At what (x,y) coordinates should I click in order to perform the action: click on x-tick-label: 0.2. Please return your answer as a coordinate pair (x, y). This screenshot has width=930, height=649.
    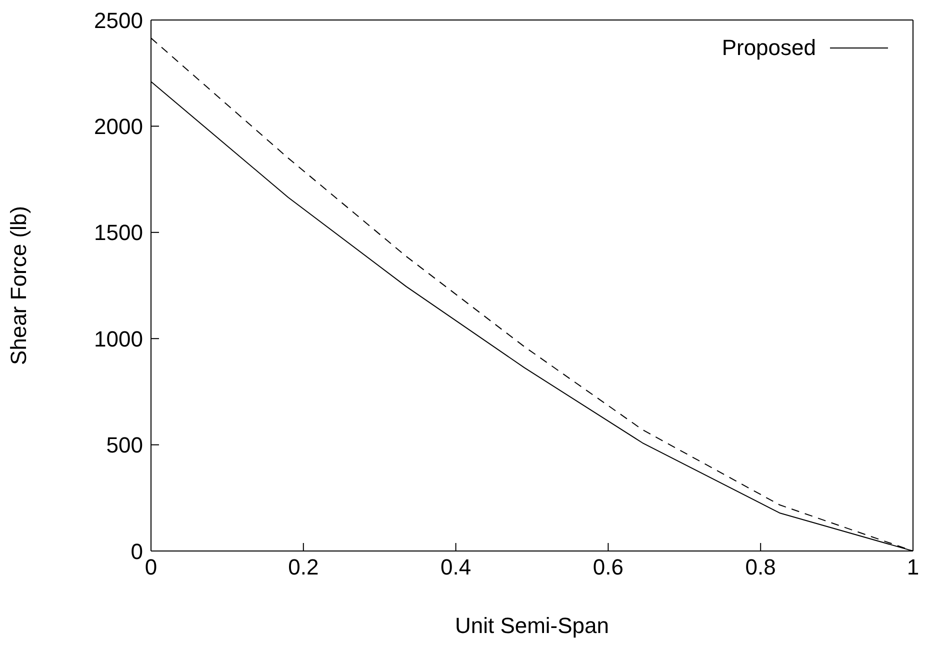
    Looking at the image, I should click on (303, 567).